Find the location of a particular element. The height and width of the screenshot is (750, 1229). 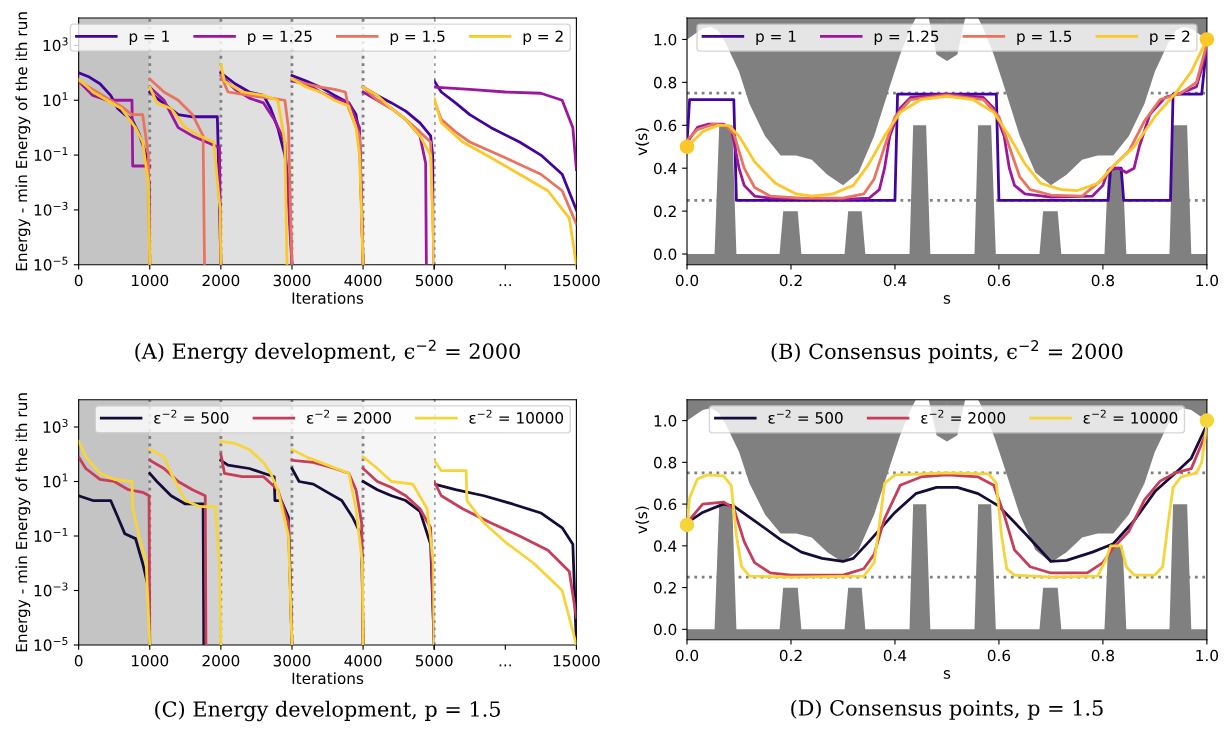

text: (A) Energy development, ϵ$^{−2}$ = 2000 is located at coordinates (327, 351).